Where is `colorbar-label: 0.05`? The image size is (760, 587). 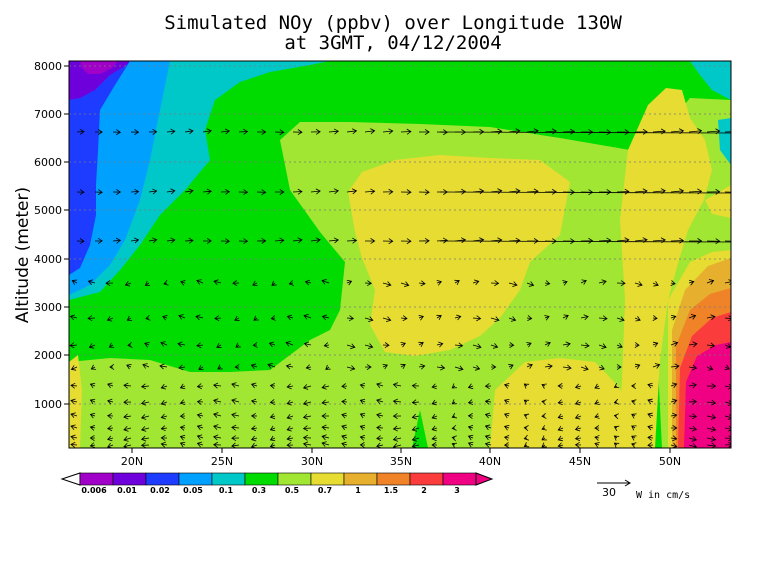
colorbar-label: 0.05 is located at coordinates (193, 490).